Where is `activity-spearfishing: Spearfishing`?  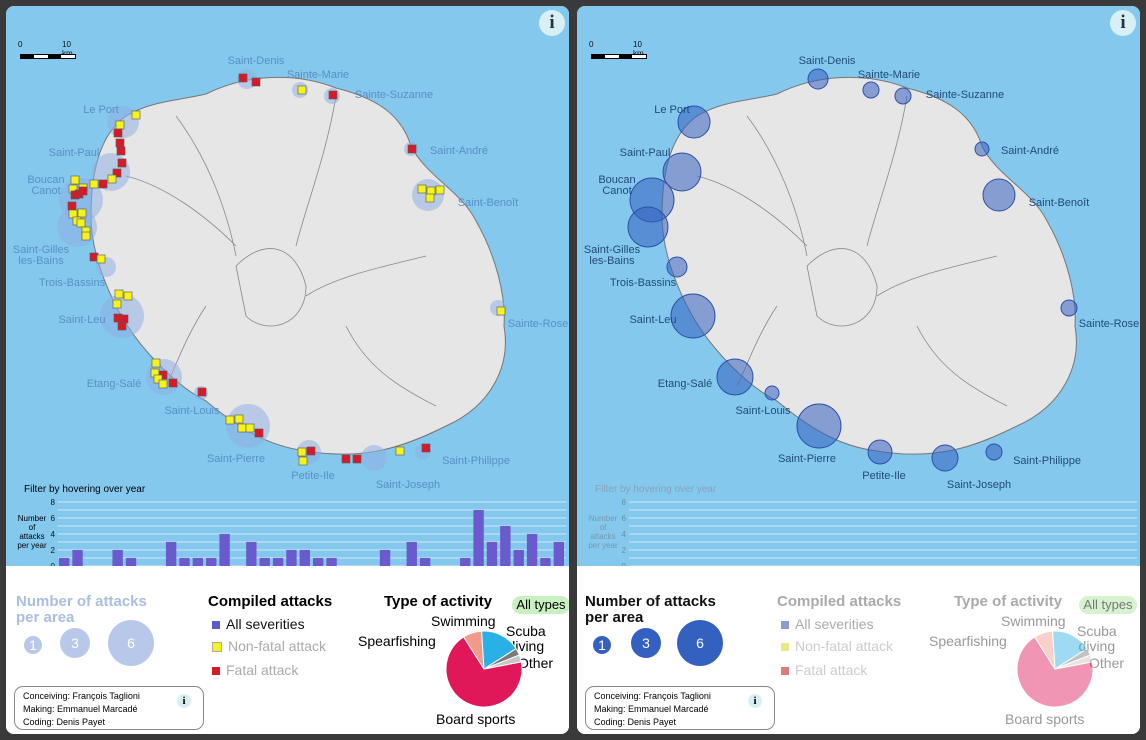 activity-spearfishing: Spearfishing is located at coordinates (968, 641).